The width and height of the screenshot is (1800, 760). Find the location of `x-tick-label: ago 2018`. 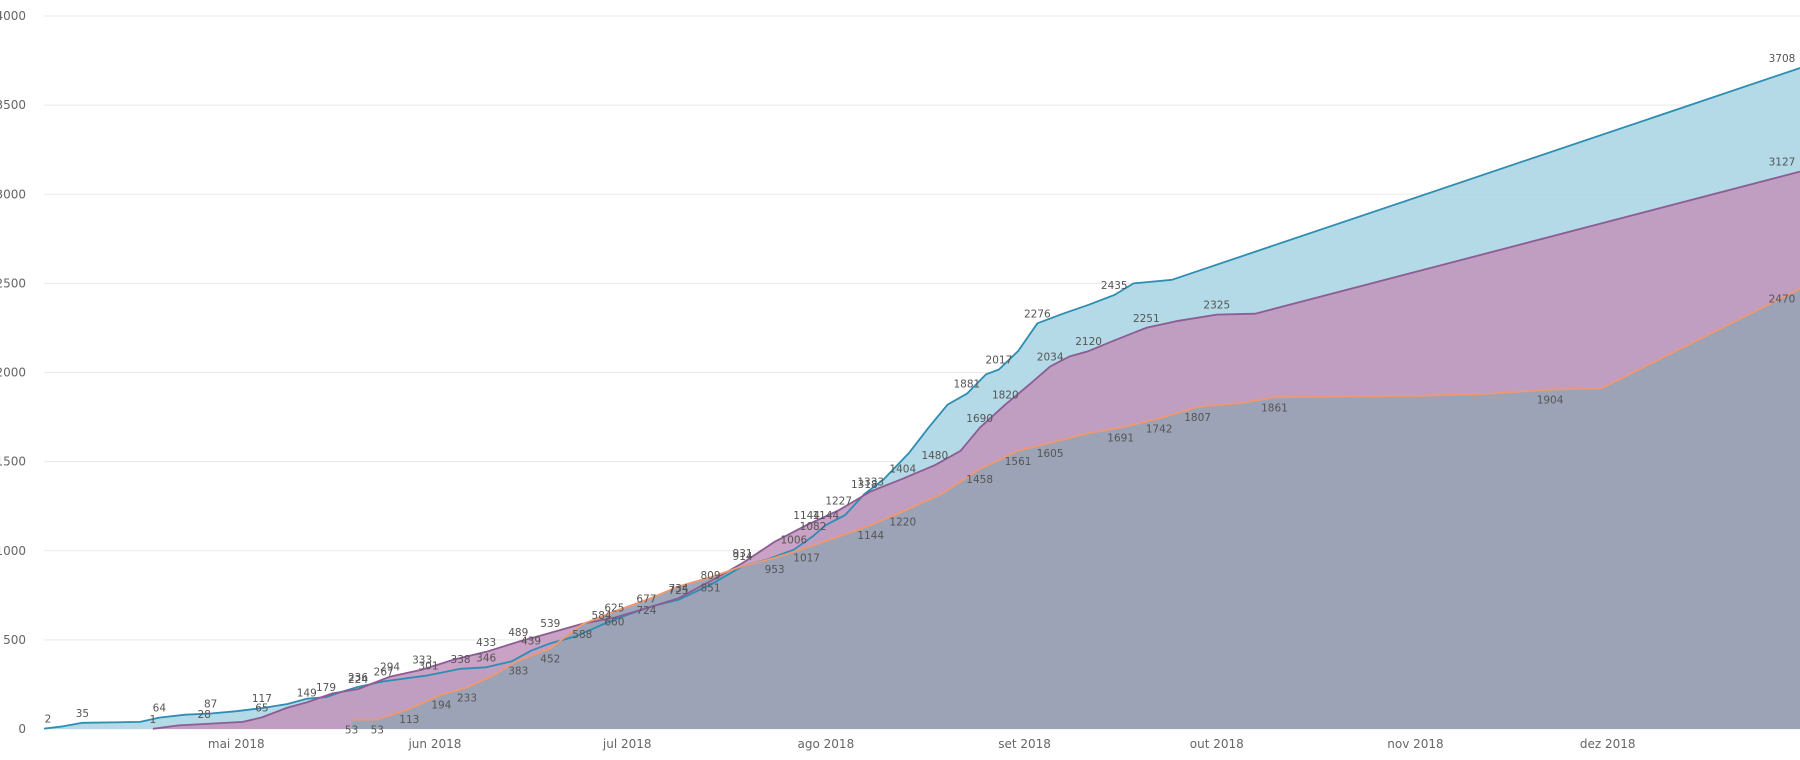

x-tick-label: ago 2018 is located at coordinates (826, 744).